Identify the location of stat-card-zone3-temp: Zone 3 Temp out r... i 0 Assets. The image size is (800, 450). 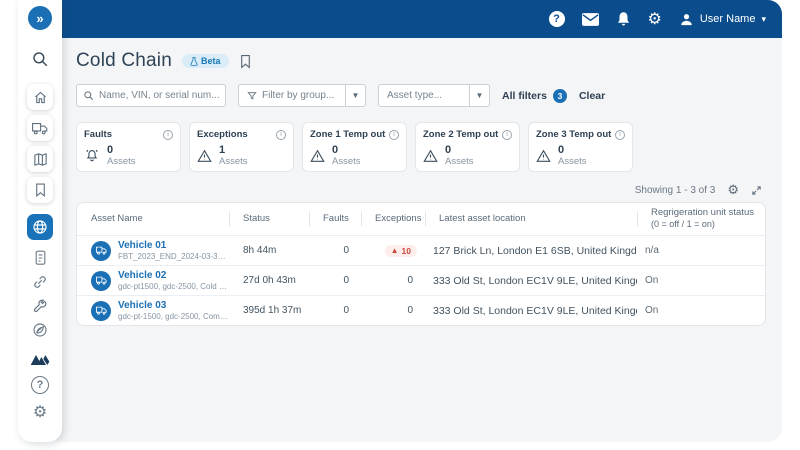
(580, 147).